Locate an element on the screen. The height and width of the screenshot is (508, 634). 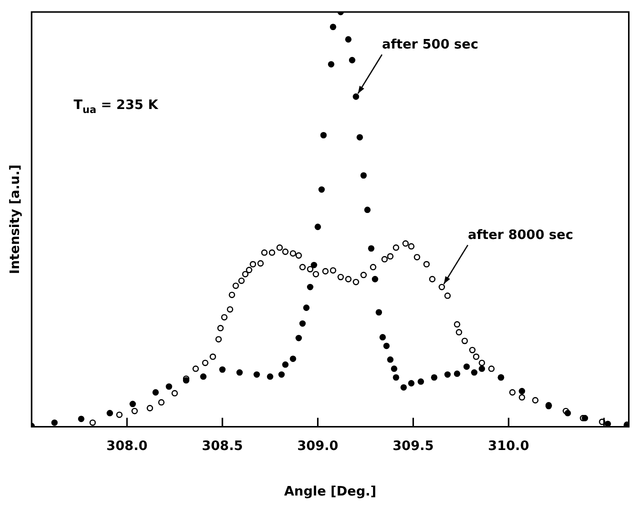
x-tick-label: 309.0 is located at coordinates (317, 446).